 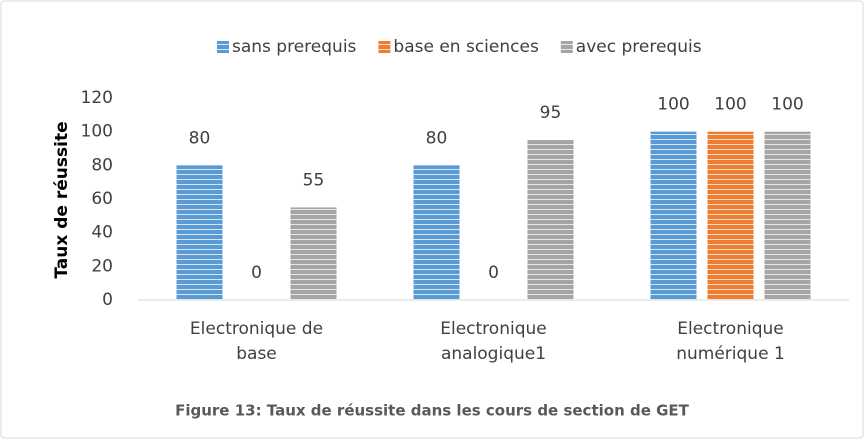 What do you see at coordinates (256, 341) in the screenshot?
I see `x-tick-label: Electronique de base` at bounding box center [256, 341].